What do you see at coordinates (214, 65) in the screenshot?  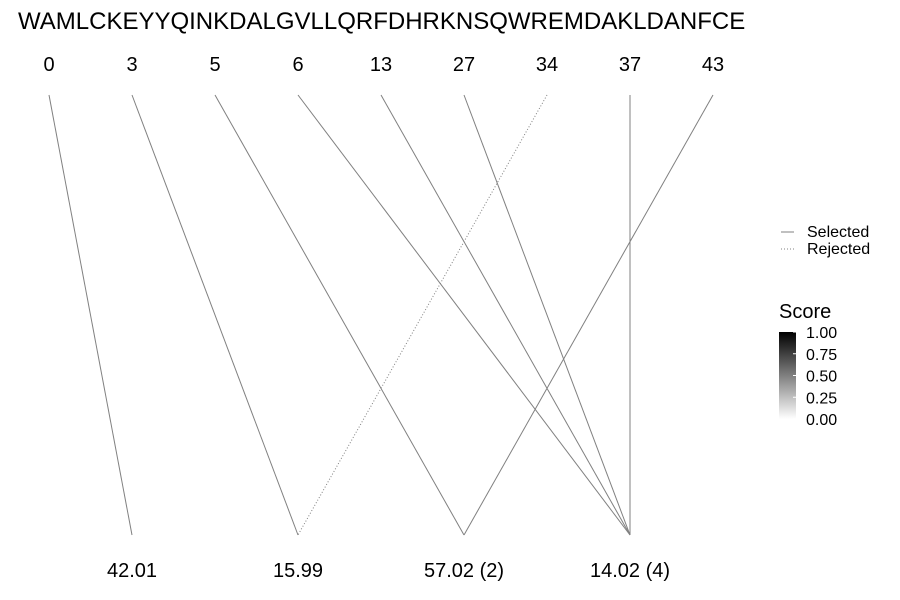 I see `top-position-label: 5` at bounding box center [214, 65].